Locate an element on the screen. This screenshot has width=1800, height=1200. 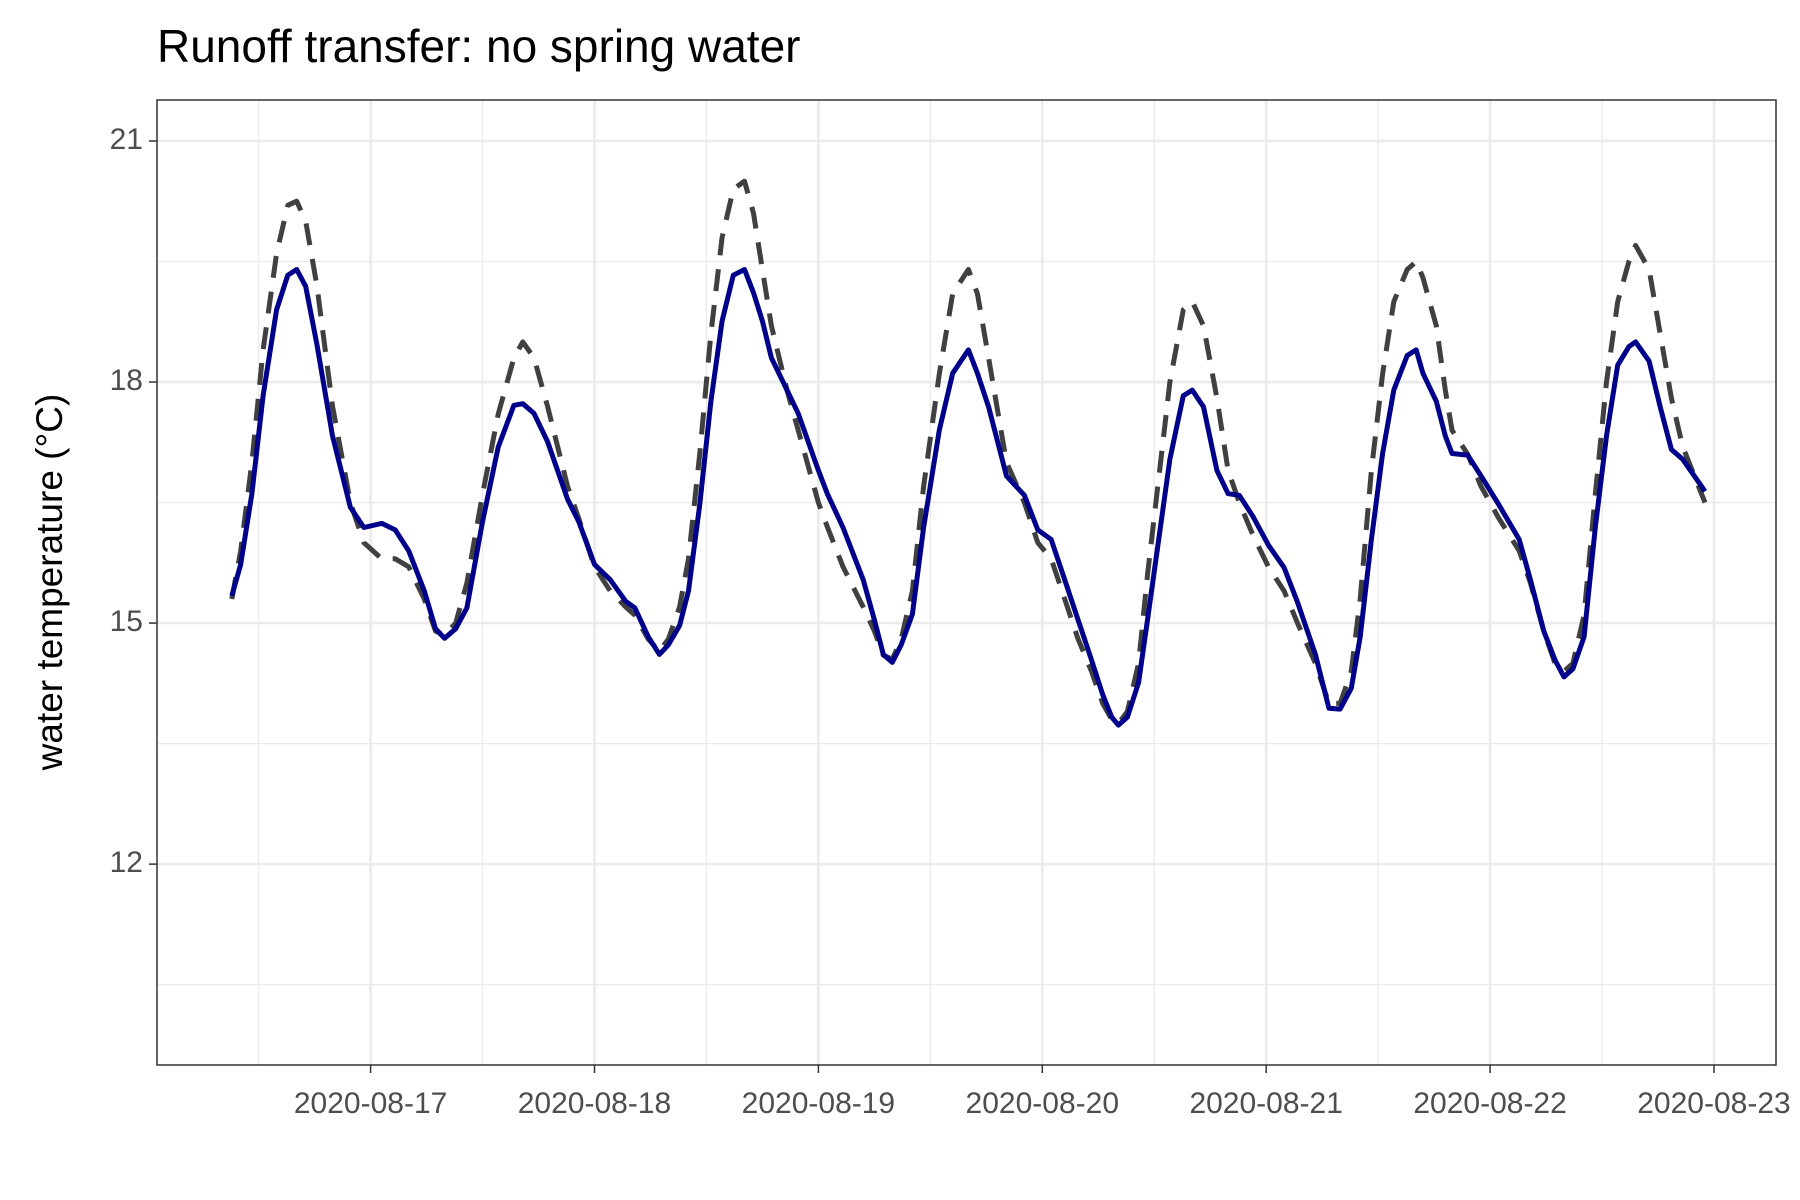
y-tick-label: 12 is located at coordinates (126, 862).